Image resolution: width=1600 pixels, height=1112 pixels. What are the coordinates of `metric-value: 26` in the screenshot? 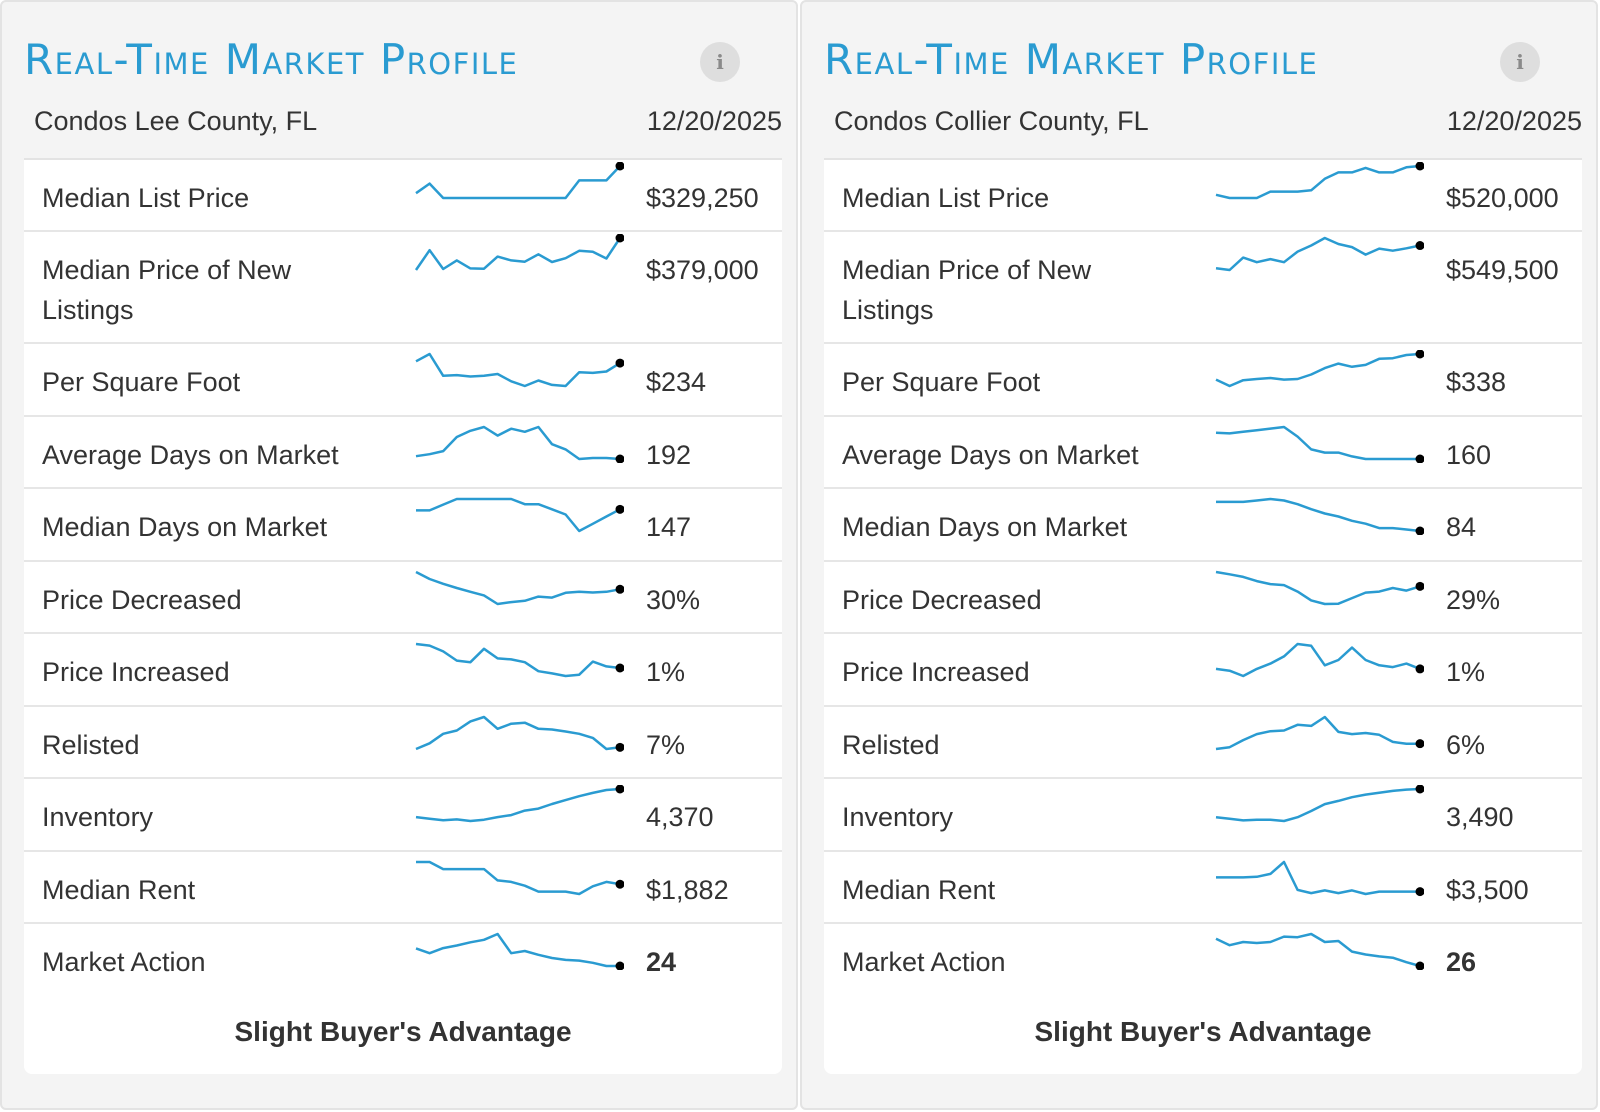 It's located at (1461, 962).